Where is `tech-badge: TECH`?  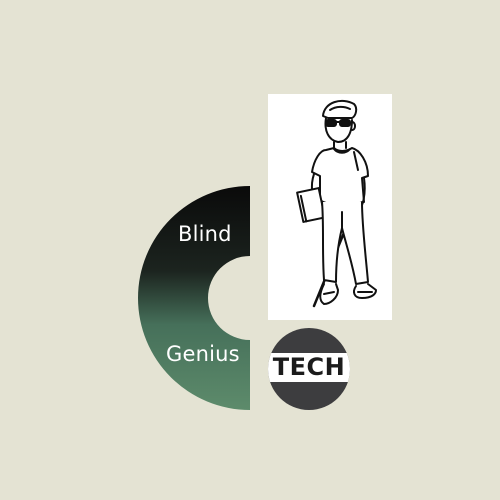
tech-badge: TECH is located at coordinates (309, 369).